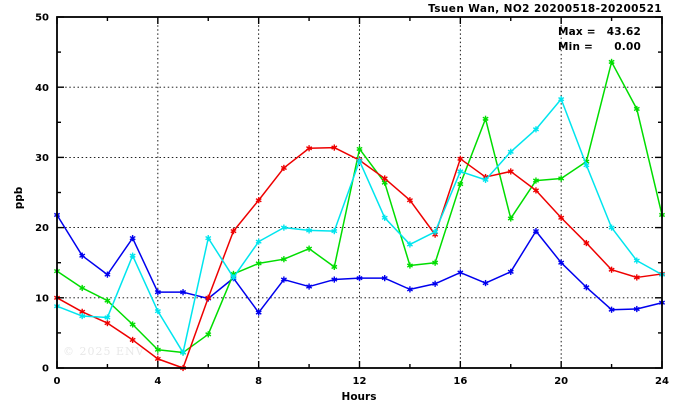 The image size is (674, 409). Describe the element at coordinates (545, 9) in the screenshot. I see `chart-title: Tsuen Wan, NO2 20200518-20200521` at that location.